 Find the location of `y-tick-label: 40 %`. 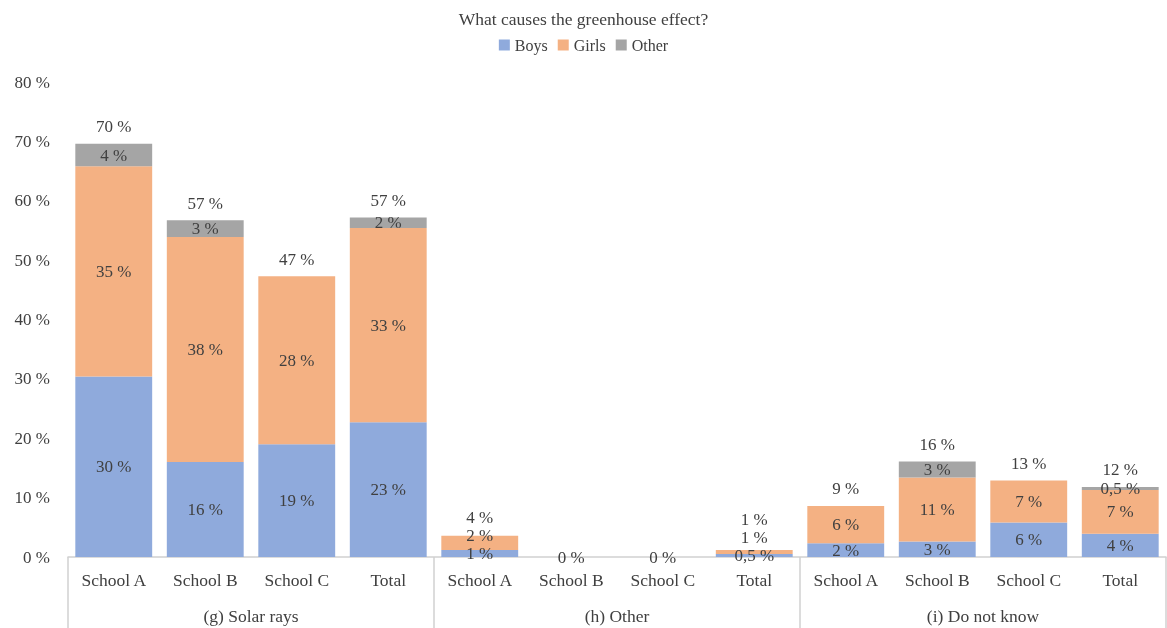

y-tick-label: 40 % is located at coordinates (32, 319).